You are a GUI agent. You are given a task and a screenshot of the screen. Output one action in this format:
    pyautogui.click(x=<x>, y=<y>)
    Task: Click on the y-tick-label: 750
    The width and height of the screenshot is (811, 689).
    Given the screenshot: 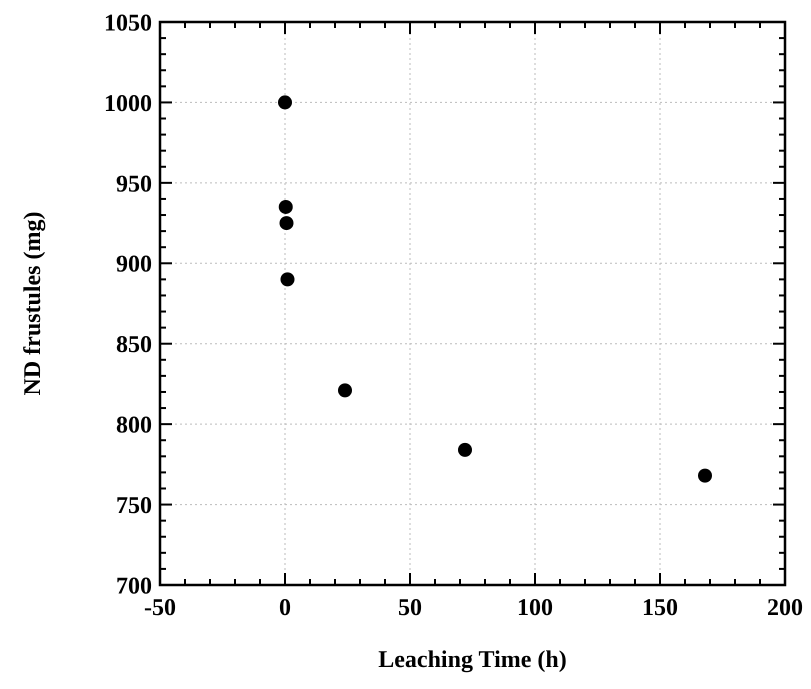 What is the action you would take?
    pyautogui.click(x=134, y=505)
    